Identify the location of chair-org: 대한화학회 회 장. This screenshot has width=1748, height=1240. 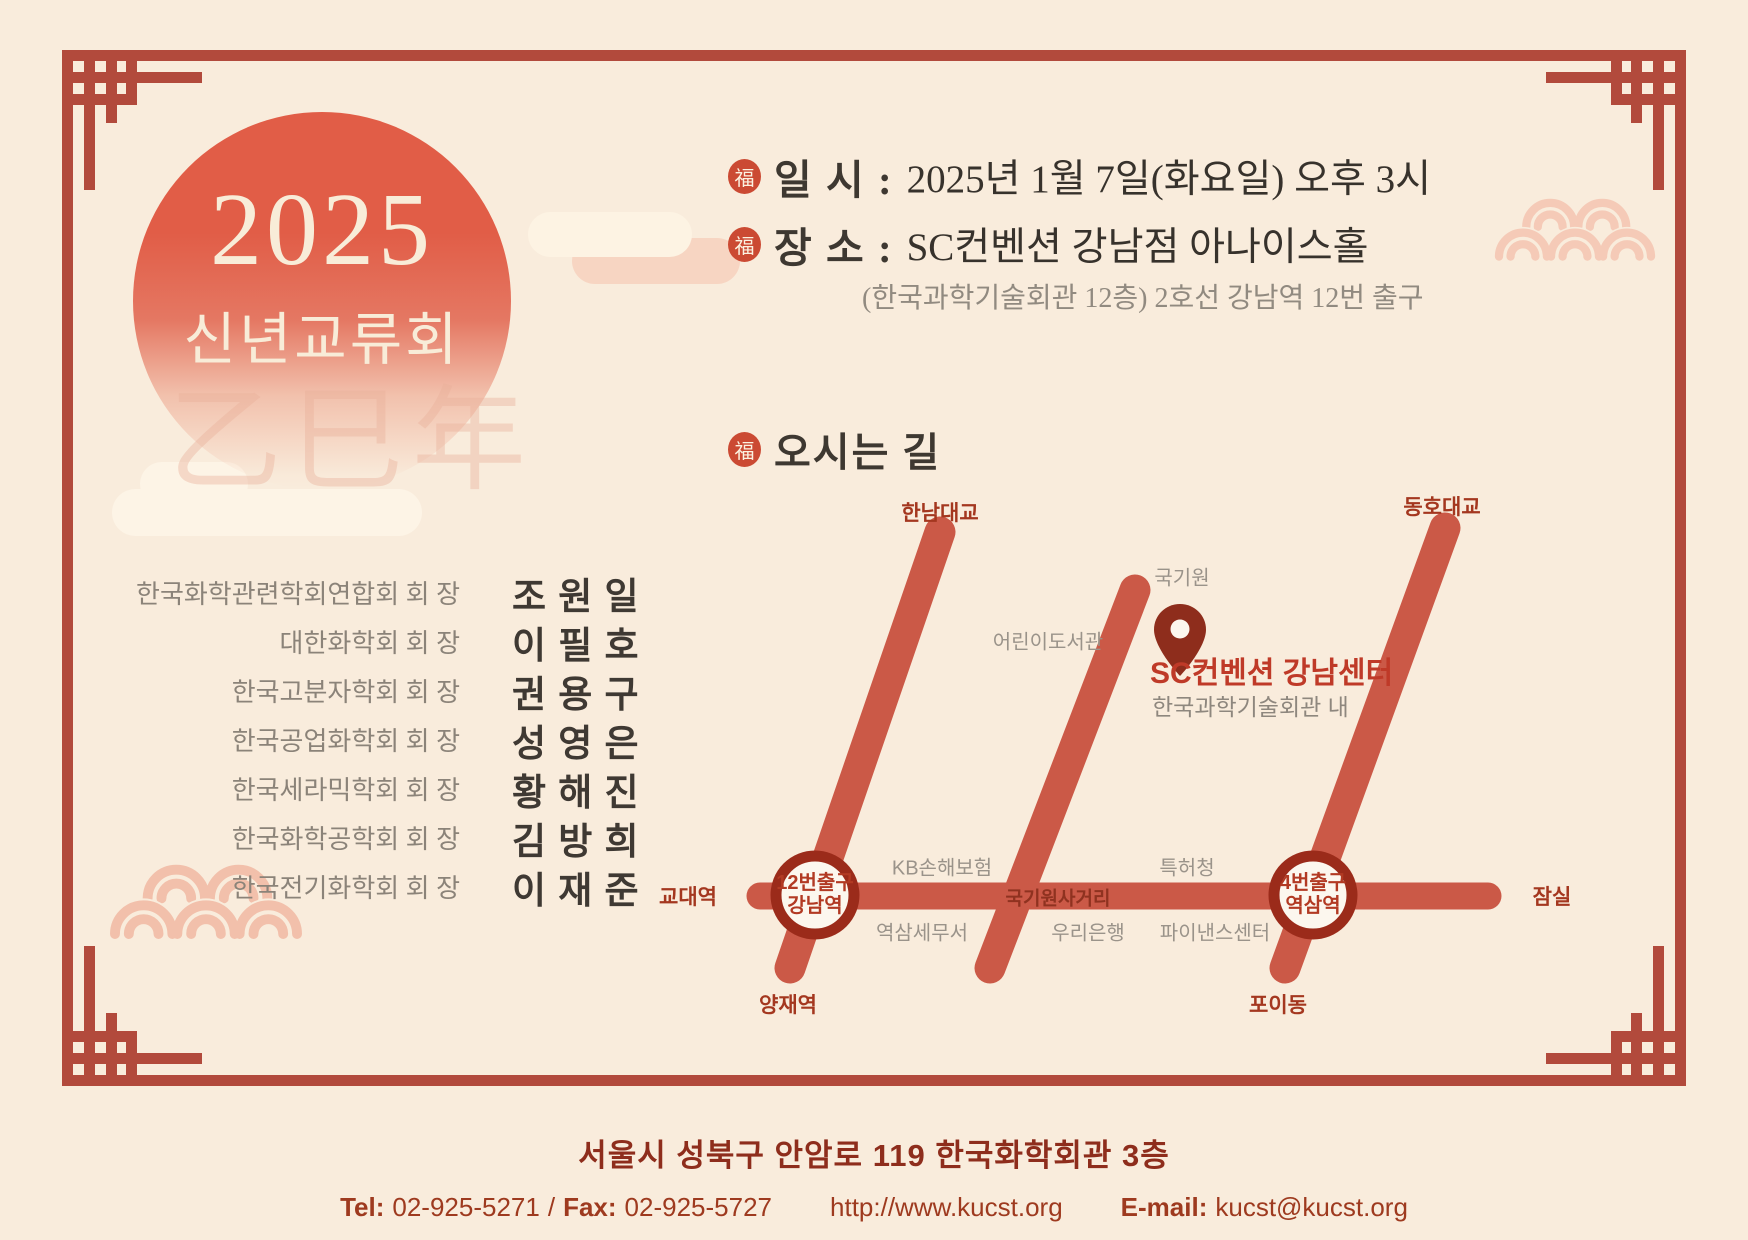
(369, 643).